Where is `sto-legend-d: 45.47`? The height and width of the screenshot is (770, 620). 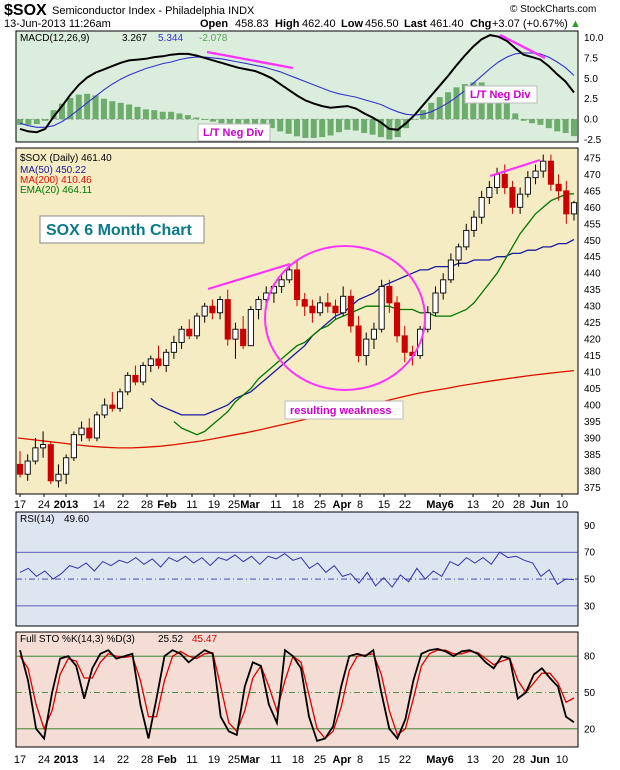
sto-legend-d: 45.47 is located at coordinates (204, 639).